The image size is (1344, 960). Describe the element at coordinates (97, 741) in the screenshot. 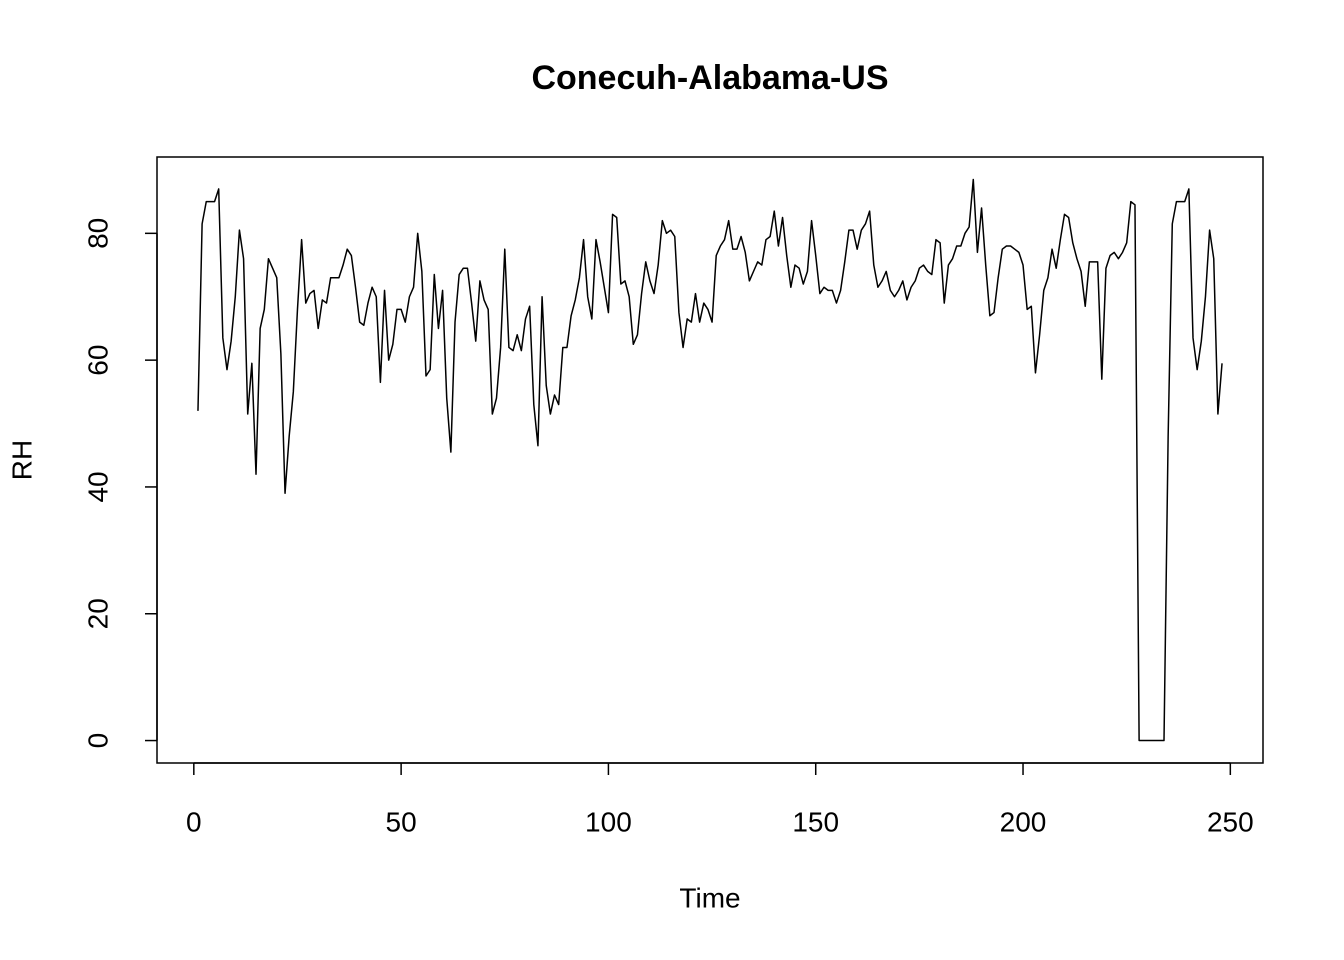

I see `y-tick-label: 0` at that location.